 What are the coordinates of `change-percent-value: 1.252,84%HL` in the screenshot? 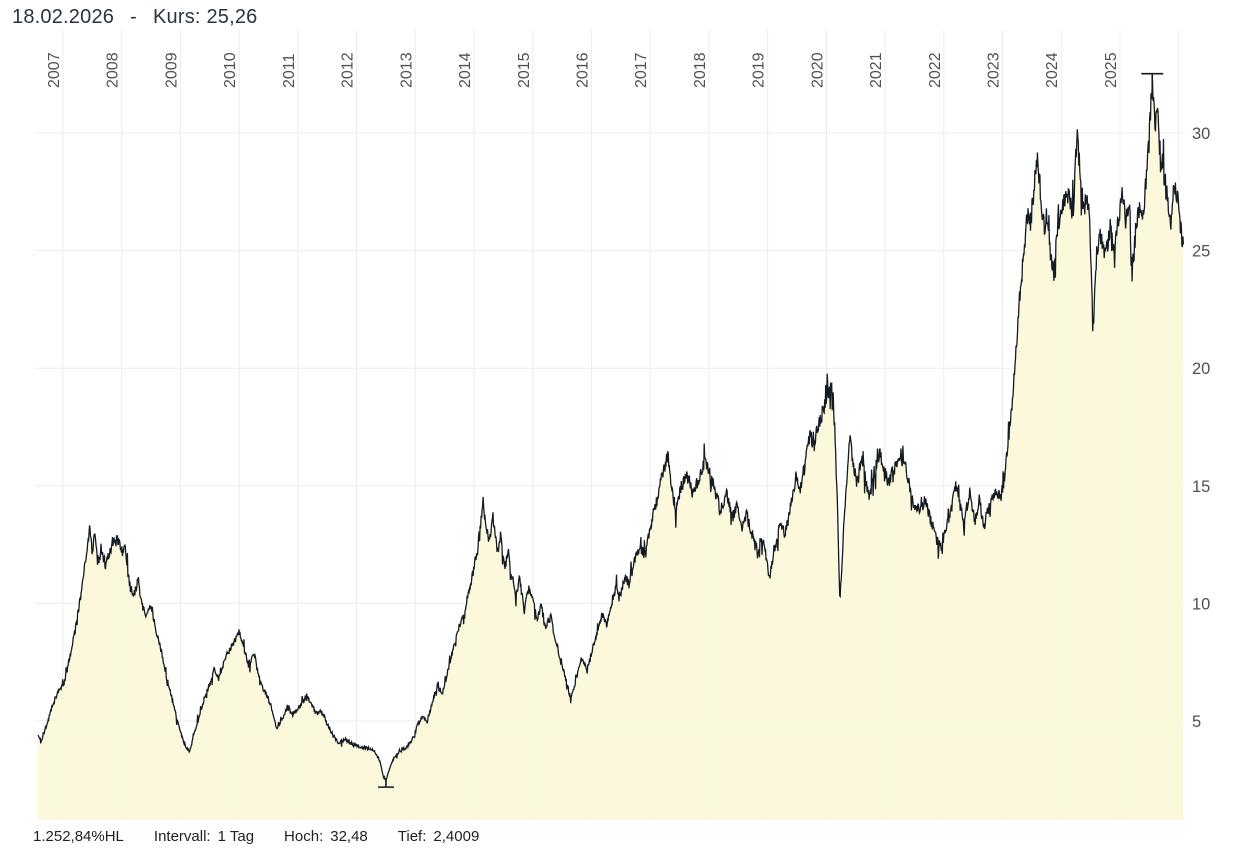 It's located at (78, 836).